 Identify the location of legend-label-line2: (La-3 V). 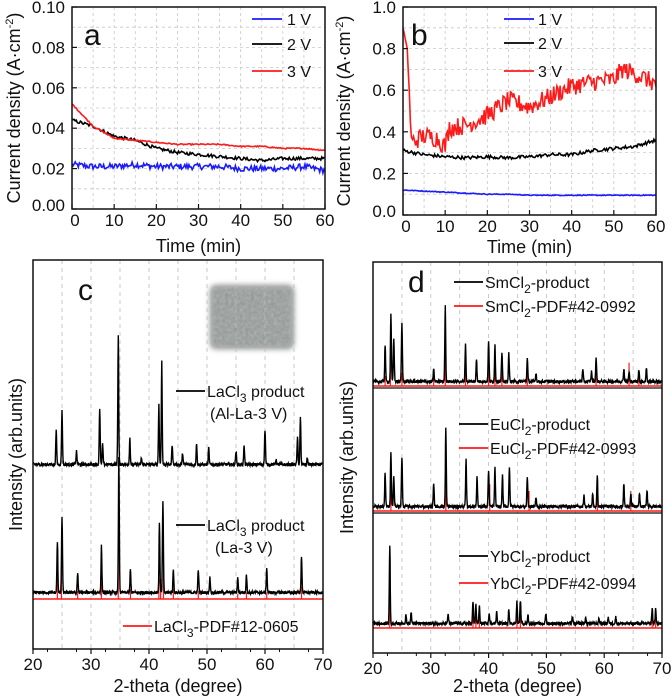
(244, 548).